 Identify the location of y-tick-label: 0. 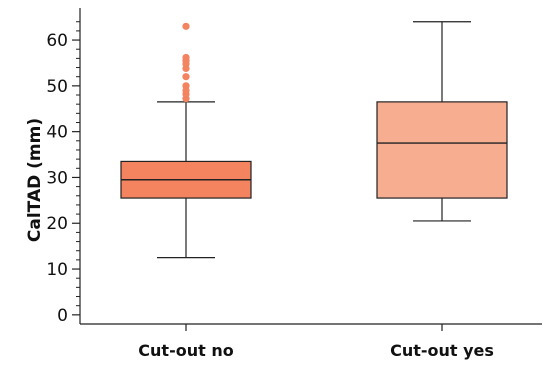
(62, 316).